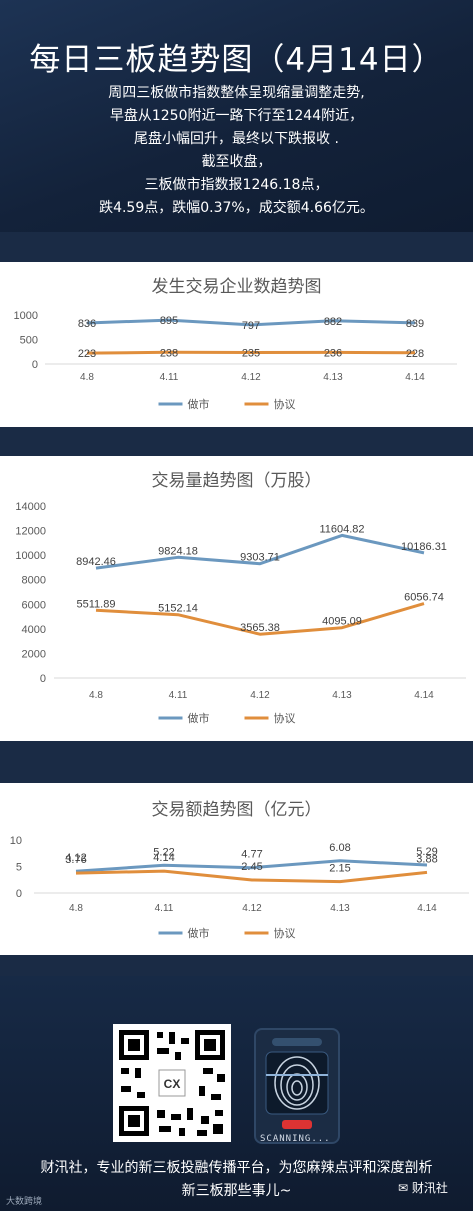 This screenshot has width=473, height=1211. I want to click on data-label: 797, so click(251, 326).